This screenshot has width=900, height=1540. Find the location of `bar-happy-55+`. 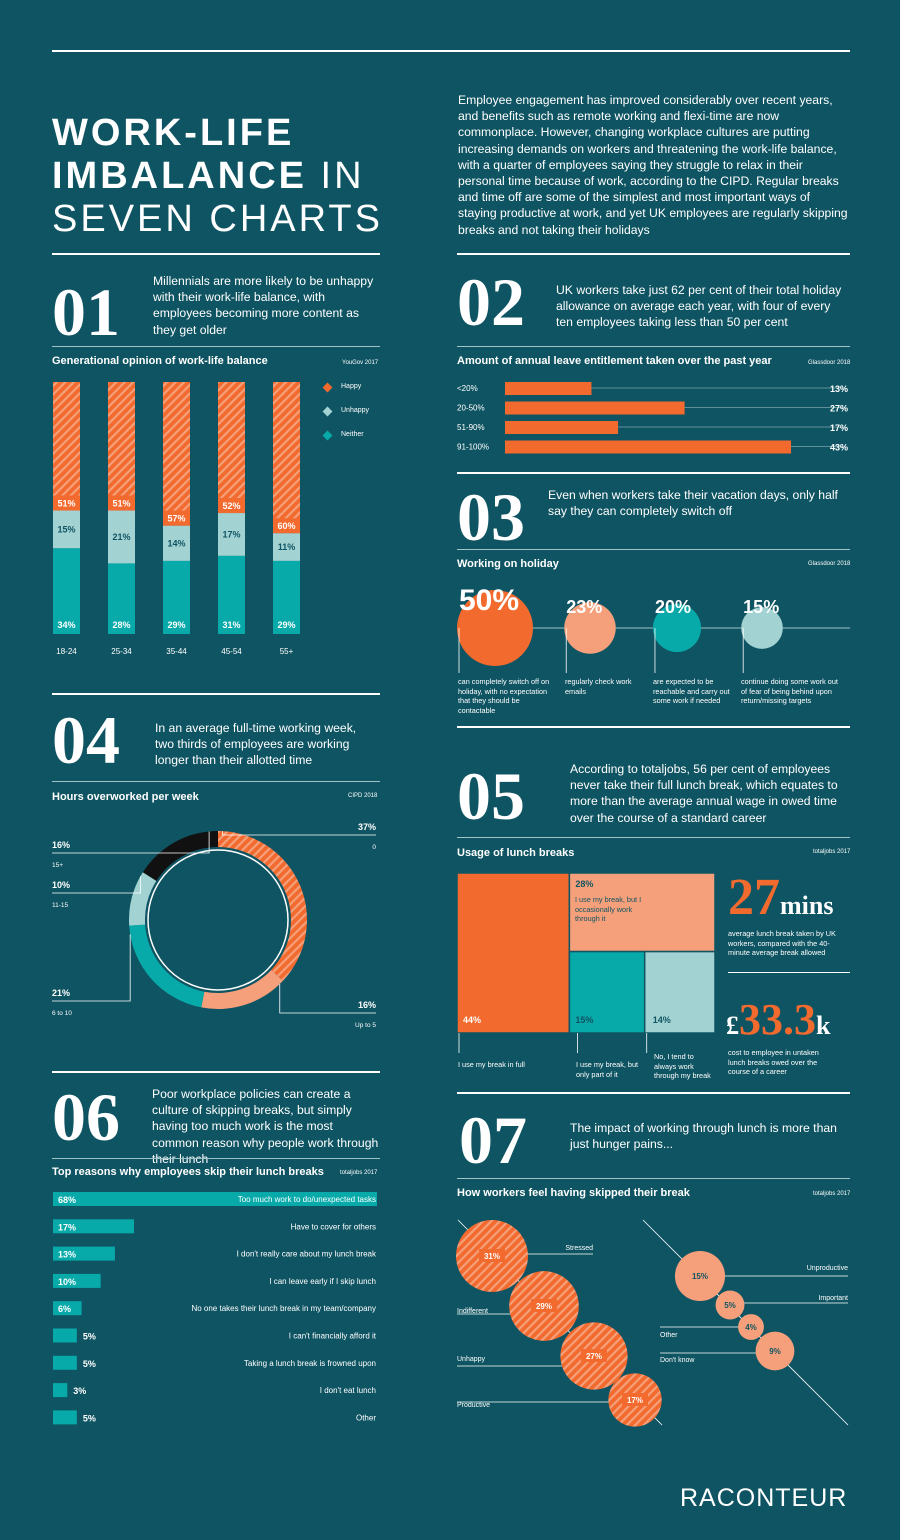

bar-happy-55+ is located at coordinates (286, 458).